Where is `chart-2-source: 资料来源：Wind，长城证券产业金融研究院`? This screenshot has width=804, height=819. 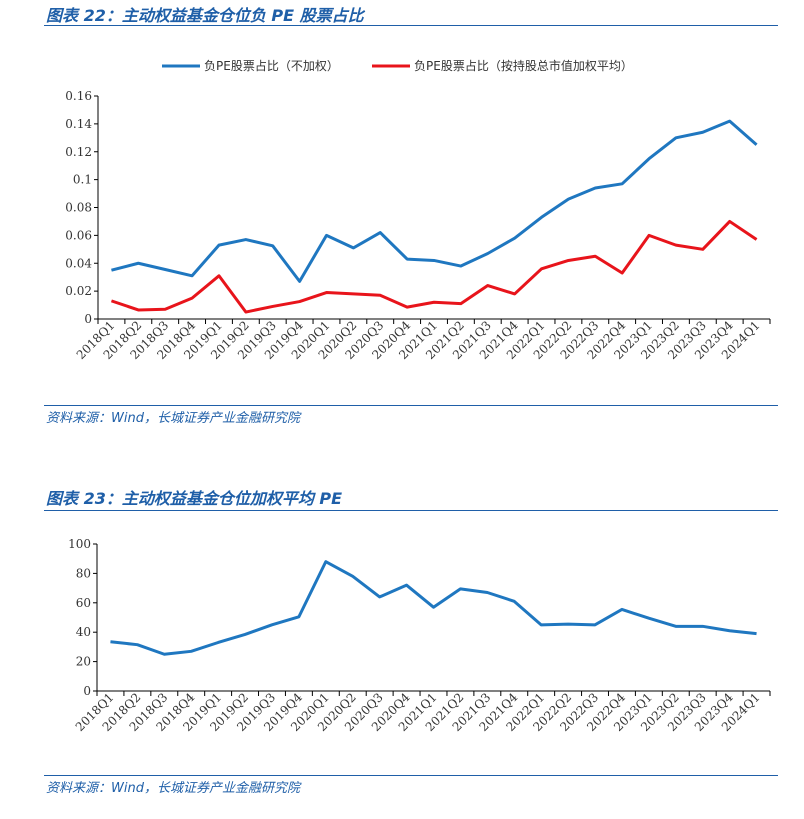
chart-2-source: 资料来源：Wind，长城证券产业金融研究院 is located at coordinates (173, 788).